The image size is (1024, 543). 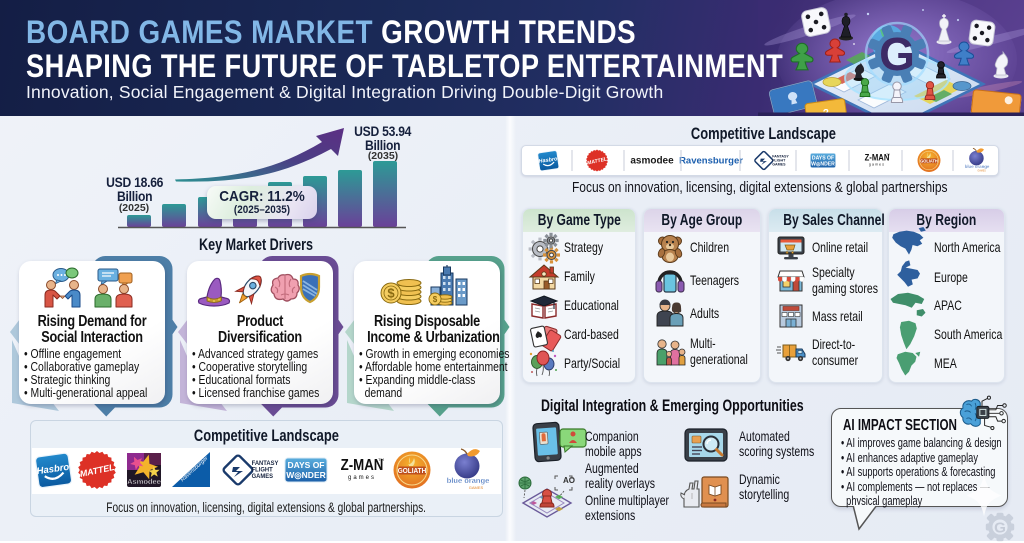 What do you see at coordinates (711, 161) in the screenshot?
I see `svg-text: Ravensburger` at bounding box center [711, 161].